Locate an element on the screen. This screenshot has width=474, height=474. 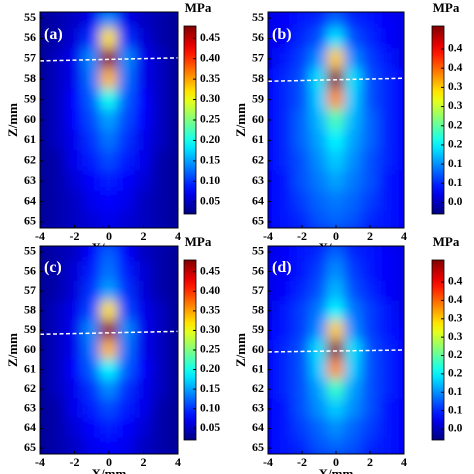
x-tick-label: 0 is located at coordinates (336, 236).